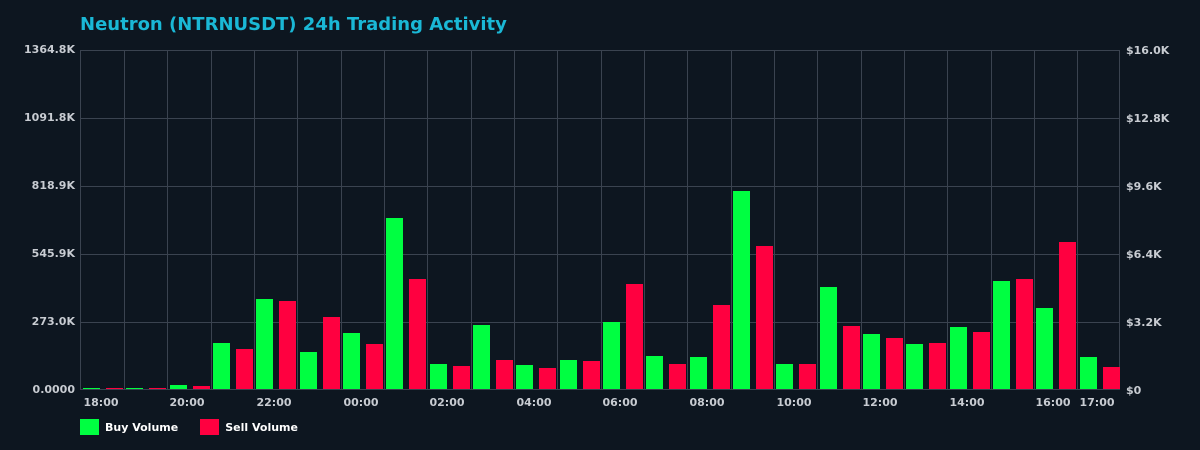 Image resolution: width=1200 pixels, height=450 pixels. I want to click on x-tick: 10:00, so click(794, 402).